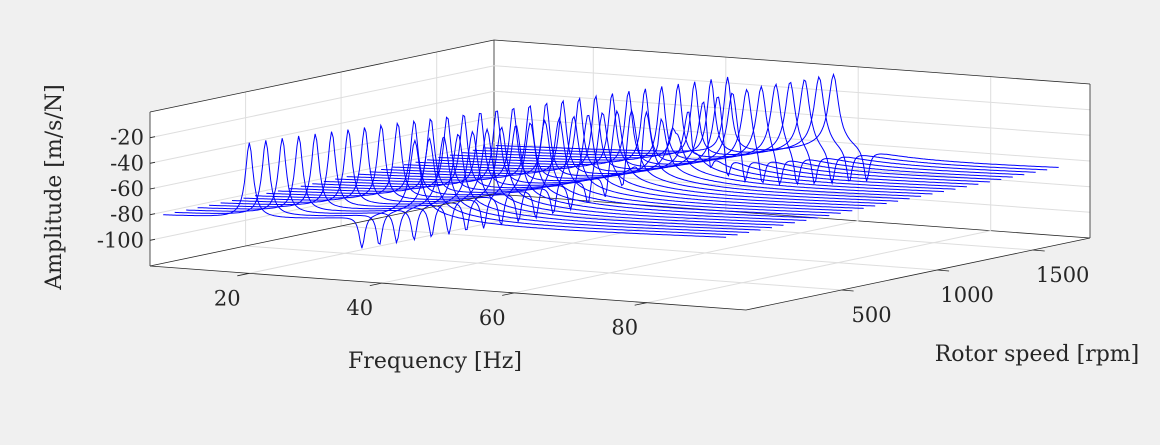 The width and height of the screenshot is (1160, 445). What do you see at coordinates (435, 361) in the screenshot?
I see `x-axis-label: Frequency [Hz]` at bounding box center [435, 361].